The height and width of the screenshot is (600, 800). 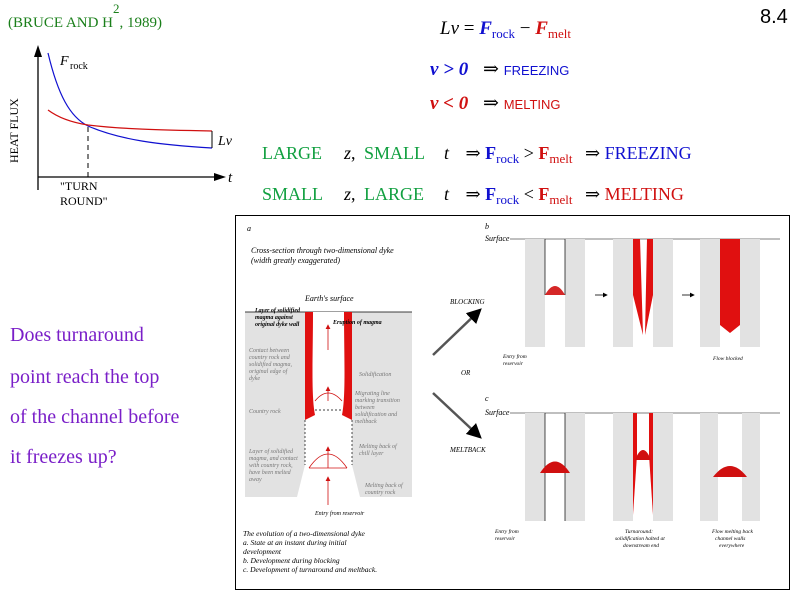 I want to click on solidified-b3-right, so click(x=735, y=286).